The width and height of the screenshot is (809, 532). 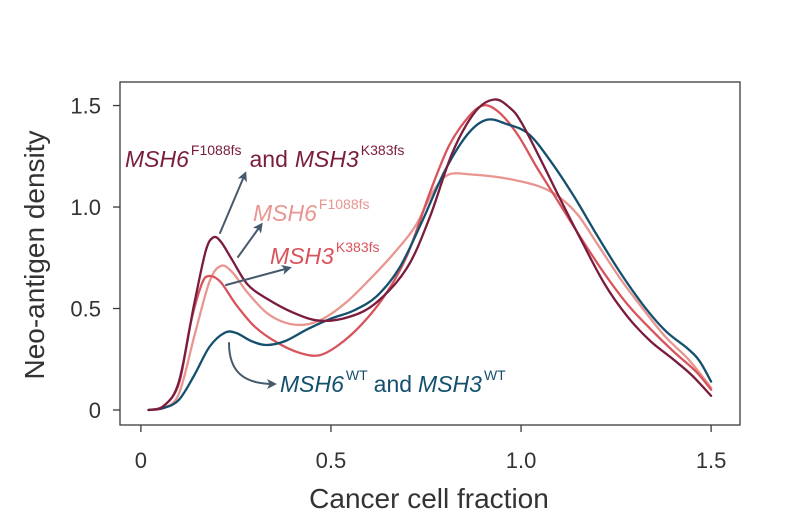 I want to click on annotation-arrow-msh6-wt-and-msh3-wt, so click(x=252, y=365).